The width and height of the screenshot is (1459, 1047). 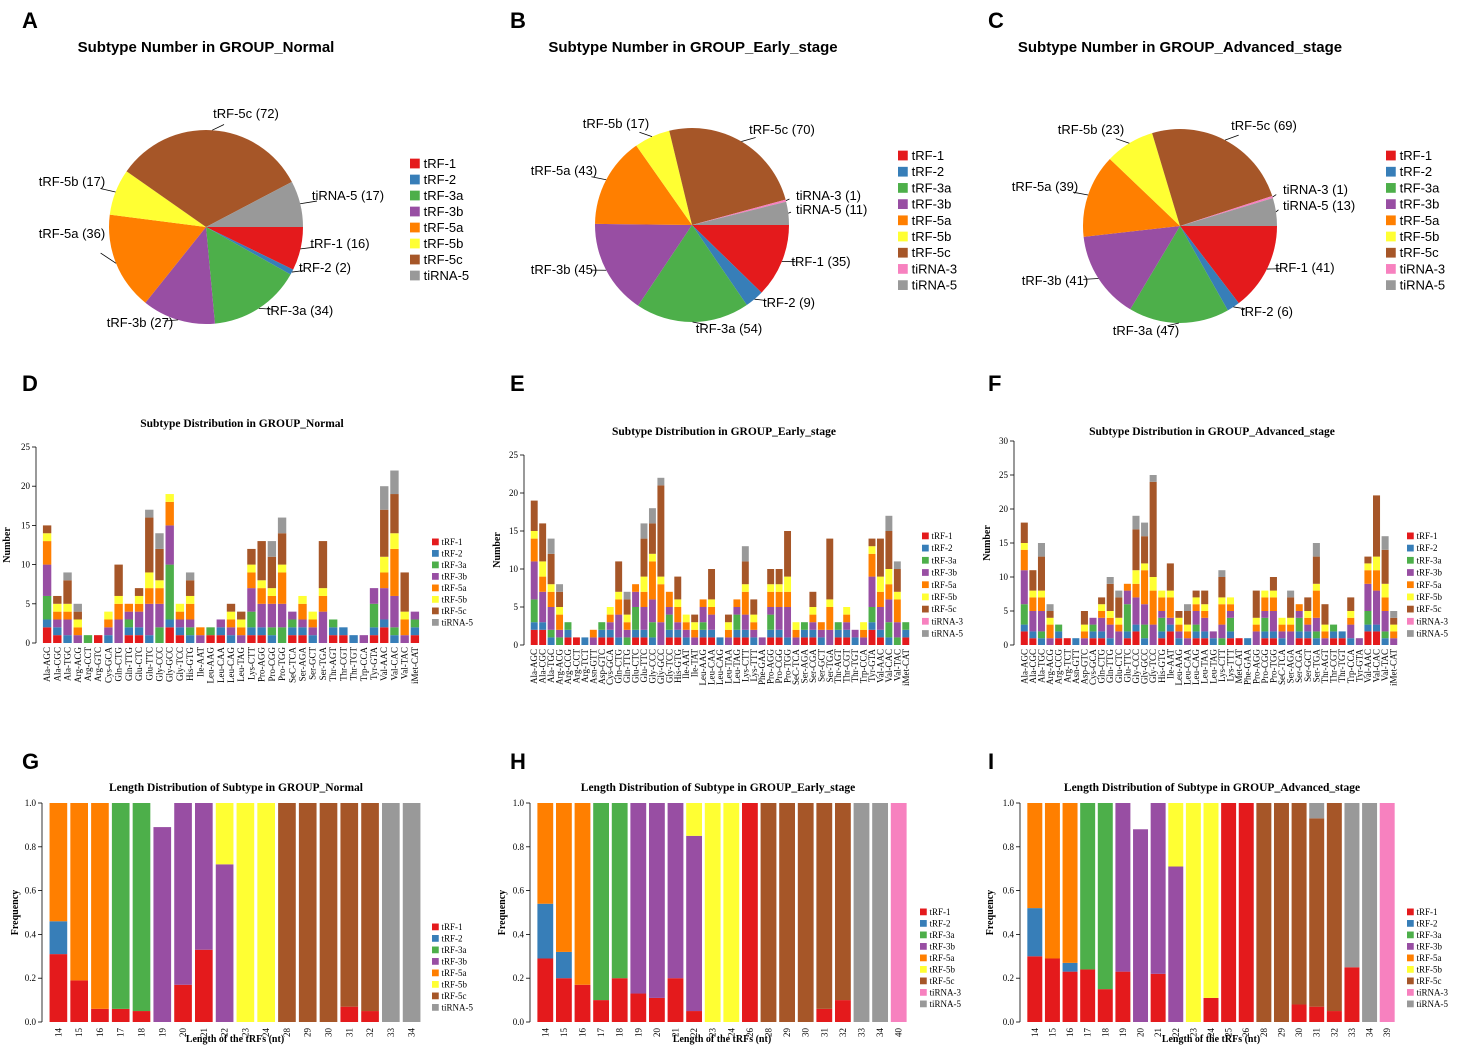 I want to click on bar-Leu-TAG, so click(x=241, y=627).